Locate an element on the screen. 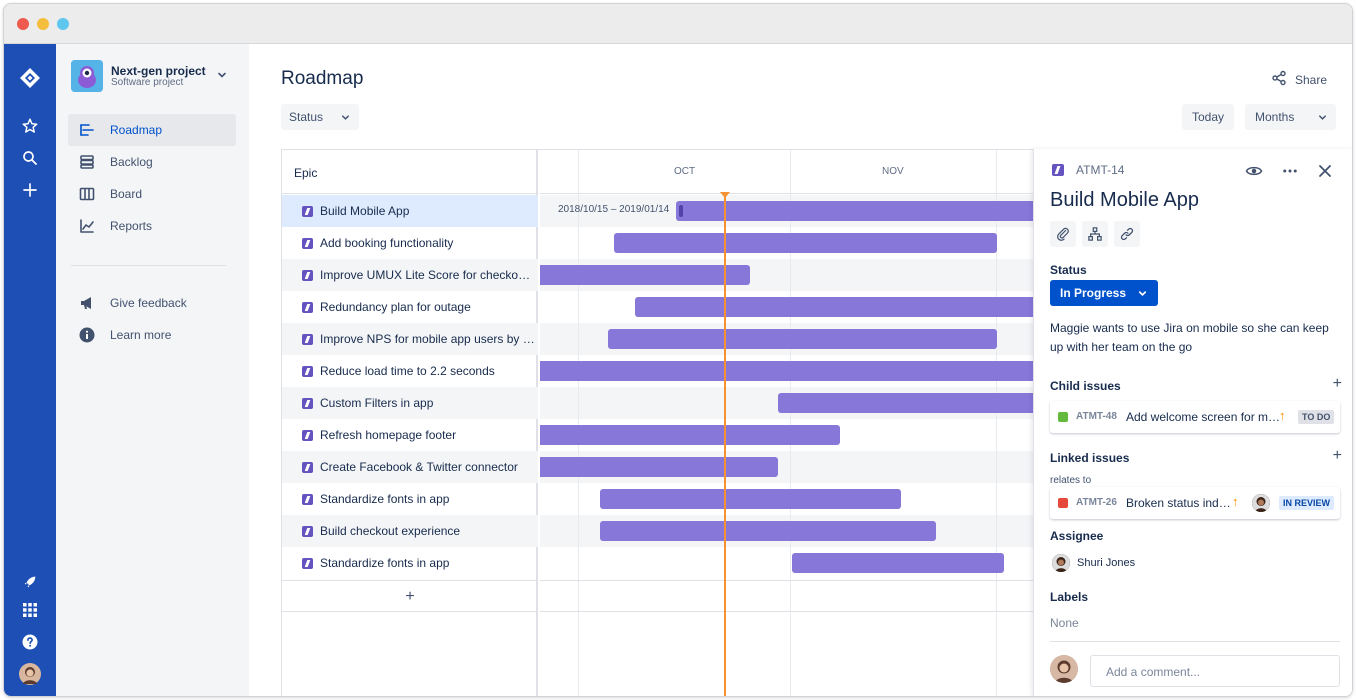 The height and width of the screenshot is (700, 1356). sidebar-item-reports: Reports is located at coordinates (152, 226).